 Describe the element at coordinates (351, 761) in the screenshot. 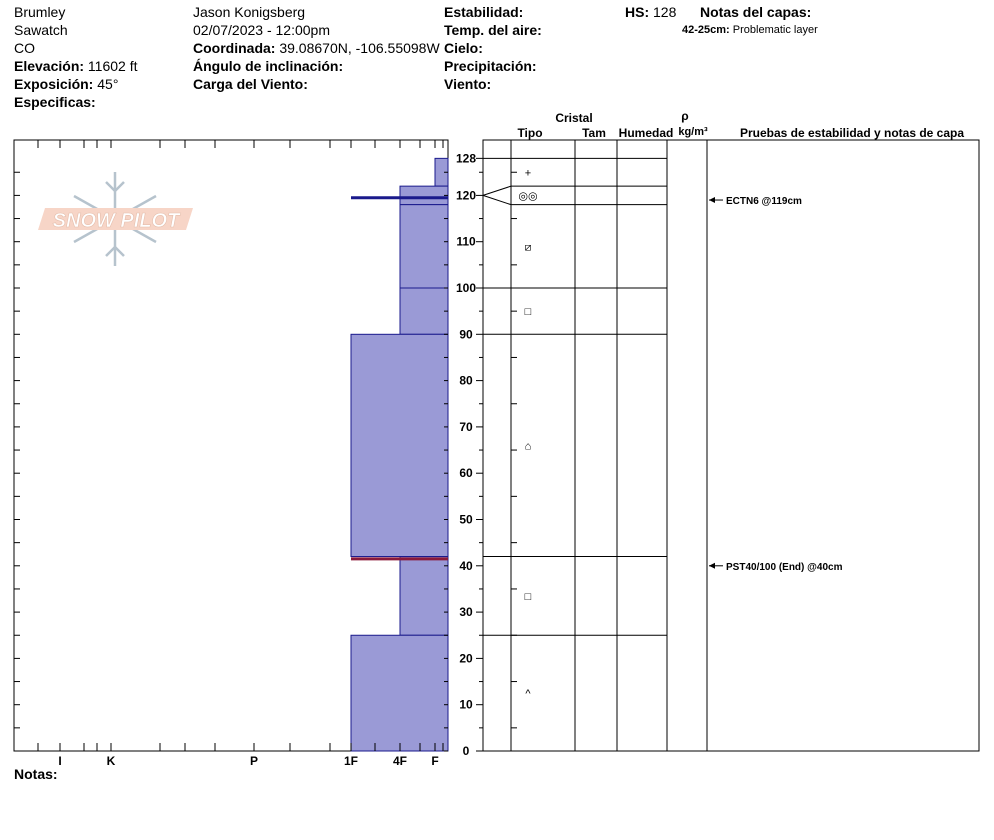

I see `hardness-label: 1F` at that location.